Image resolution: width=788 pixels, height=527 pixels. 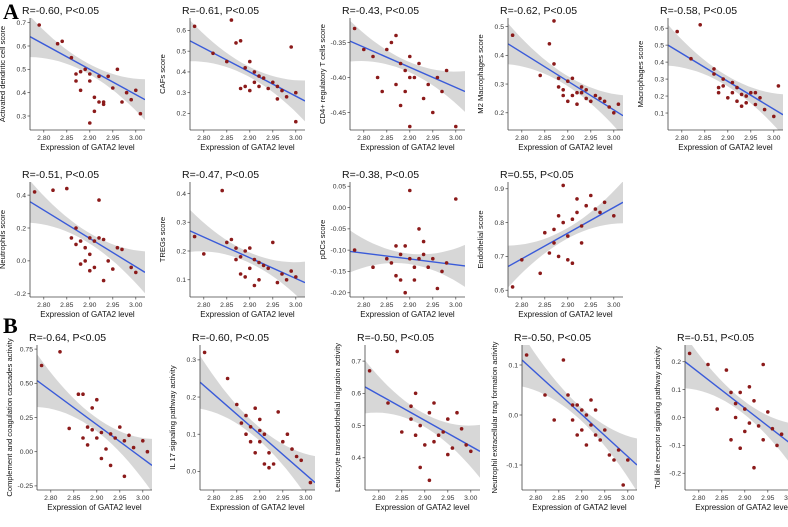 What do you see at coordinates (500, 84) in the screenshot?
I see `y-tick-label: 0.3` at bounding box center [500, 84].